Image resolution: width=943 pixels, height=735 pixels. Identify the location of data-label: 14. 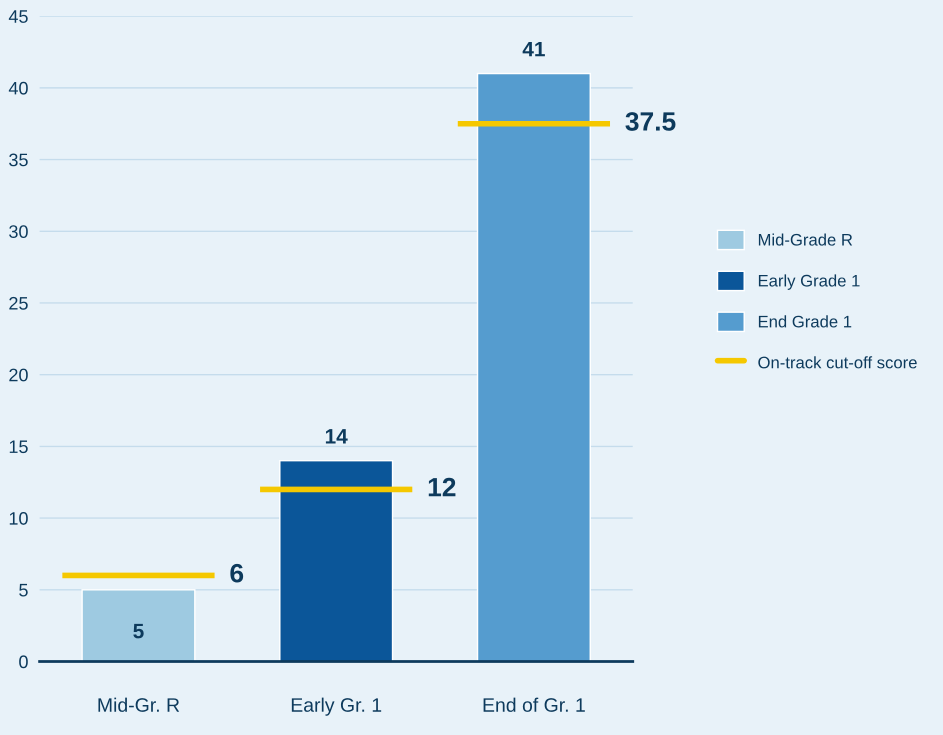
(337, 436).